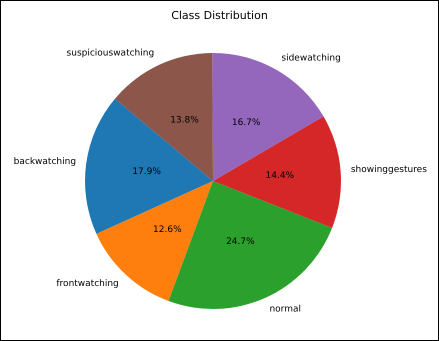 Image resolution: width=439 pixels, height=341 pixels. I want to click on slice-label: sidewatching, so click(311, 59).